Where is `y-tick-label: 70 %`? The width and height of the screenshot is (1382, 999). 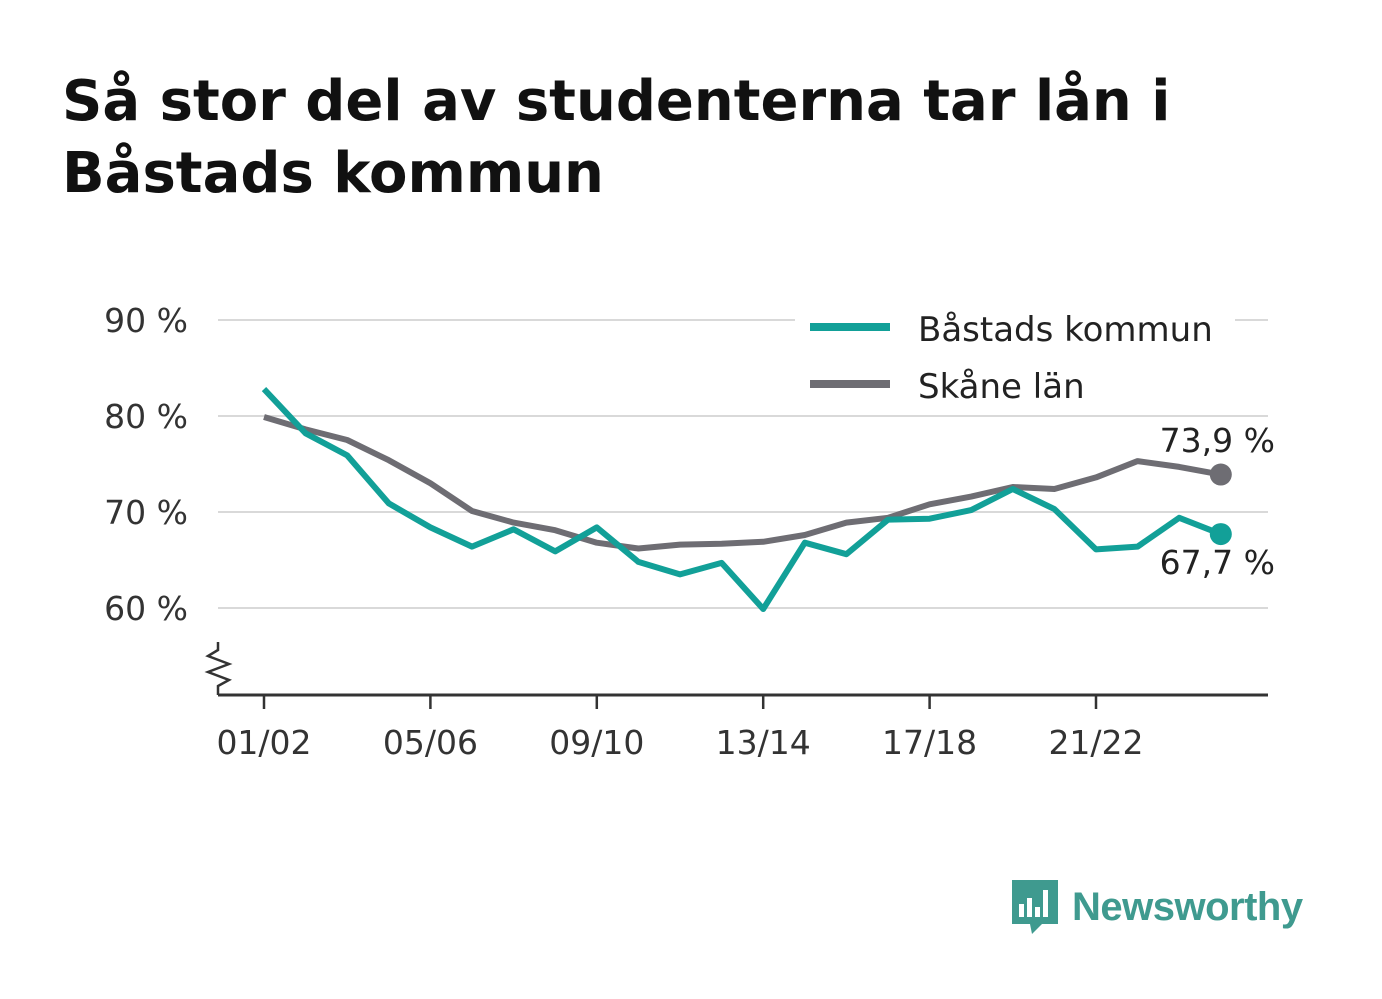
y-tick-label: 70 % is located at coordinates (146, 512).